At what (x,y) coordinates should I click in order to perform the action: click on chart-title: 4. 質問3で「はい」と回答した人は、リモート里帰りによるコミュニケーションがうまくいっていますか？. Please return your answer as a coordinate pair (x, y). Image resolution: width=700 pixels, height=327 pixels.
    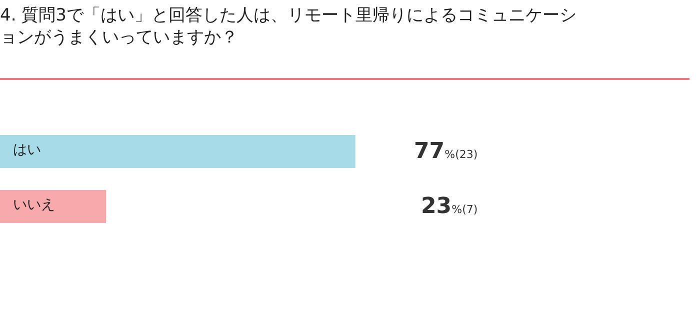
    Looking at the image, I should click on (288, 26).